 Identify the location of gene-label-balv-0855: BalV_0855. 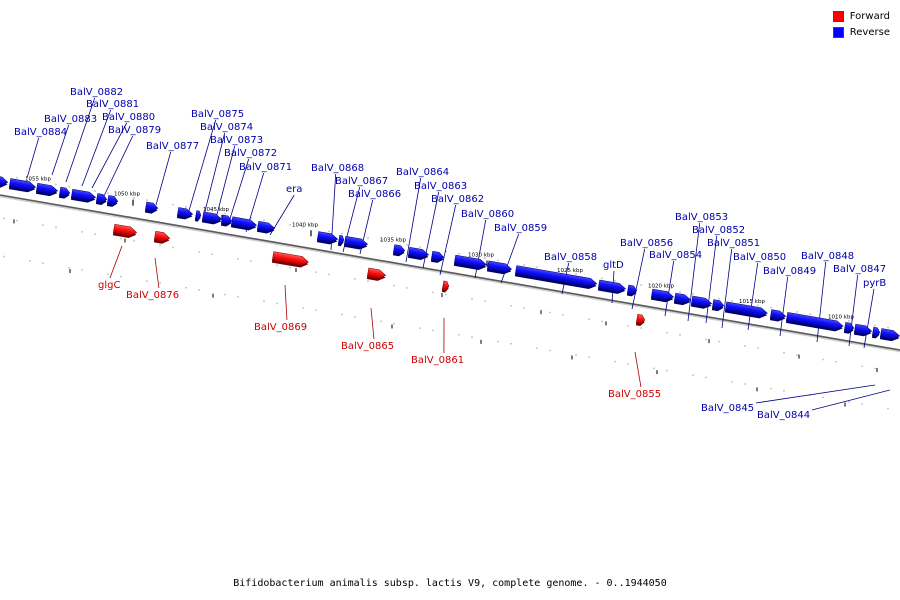
(634, 394).